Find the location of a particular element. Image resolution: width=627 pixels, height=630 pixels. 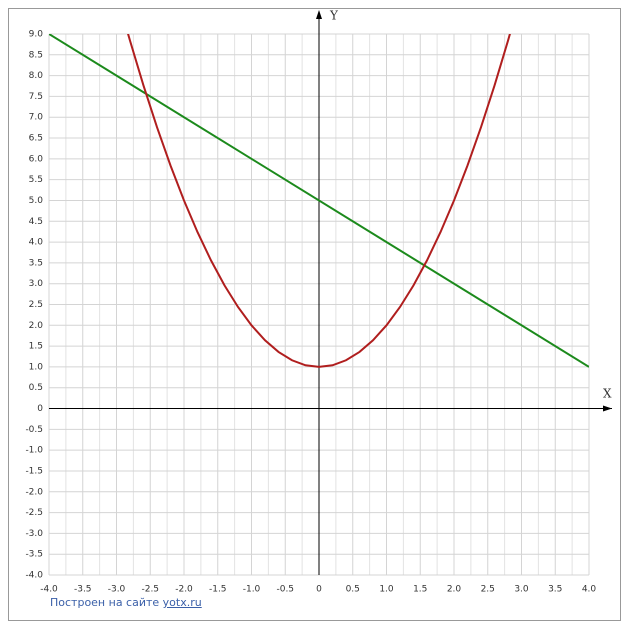

y-tick-label: 5.0 is located at coordinates (36, 201).